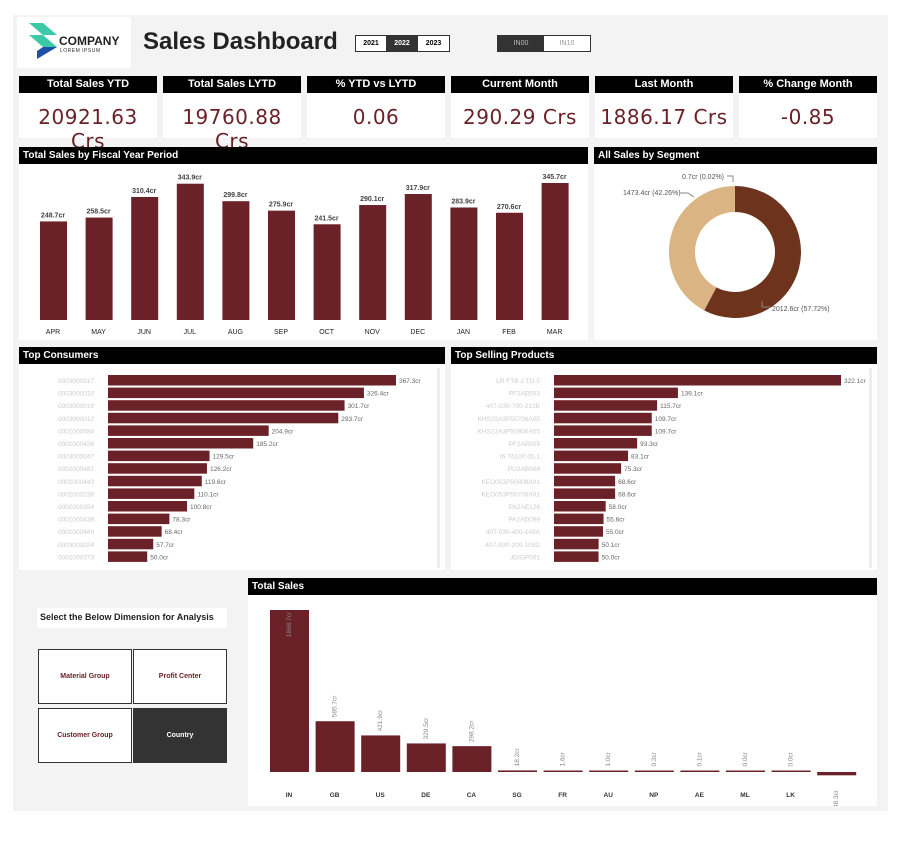  I want to click on kpi-card-ytd-vs-lytd: % YTD vs LYTD 0.06, so click(376, 107).